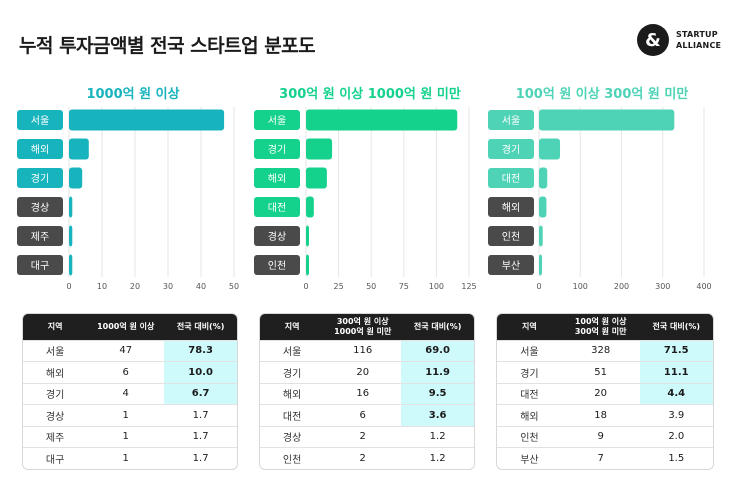  What do you see at coordinates (363, 350) in the screenshot?
I see `count-cell: 116` at bounding box center [363, 350].